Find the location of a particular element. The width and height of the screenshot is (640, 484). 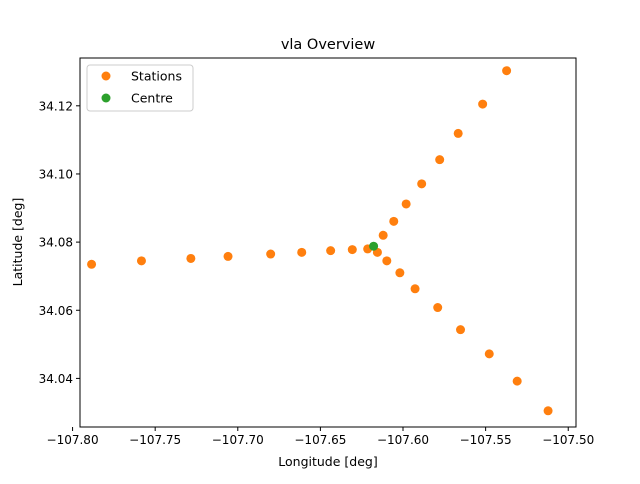

y-tick-label: 34.04 is located at coordinates (56, 379).